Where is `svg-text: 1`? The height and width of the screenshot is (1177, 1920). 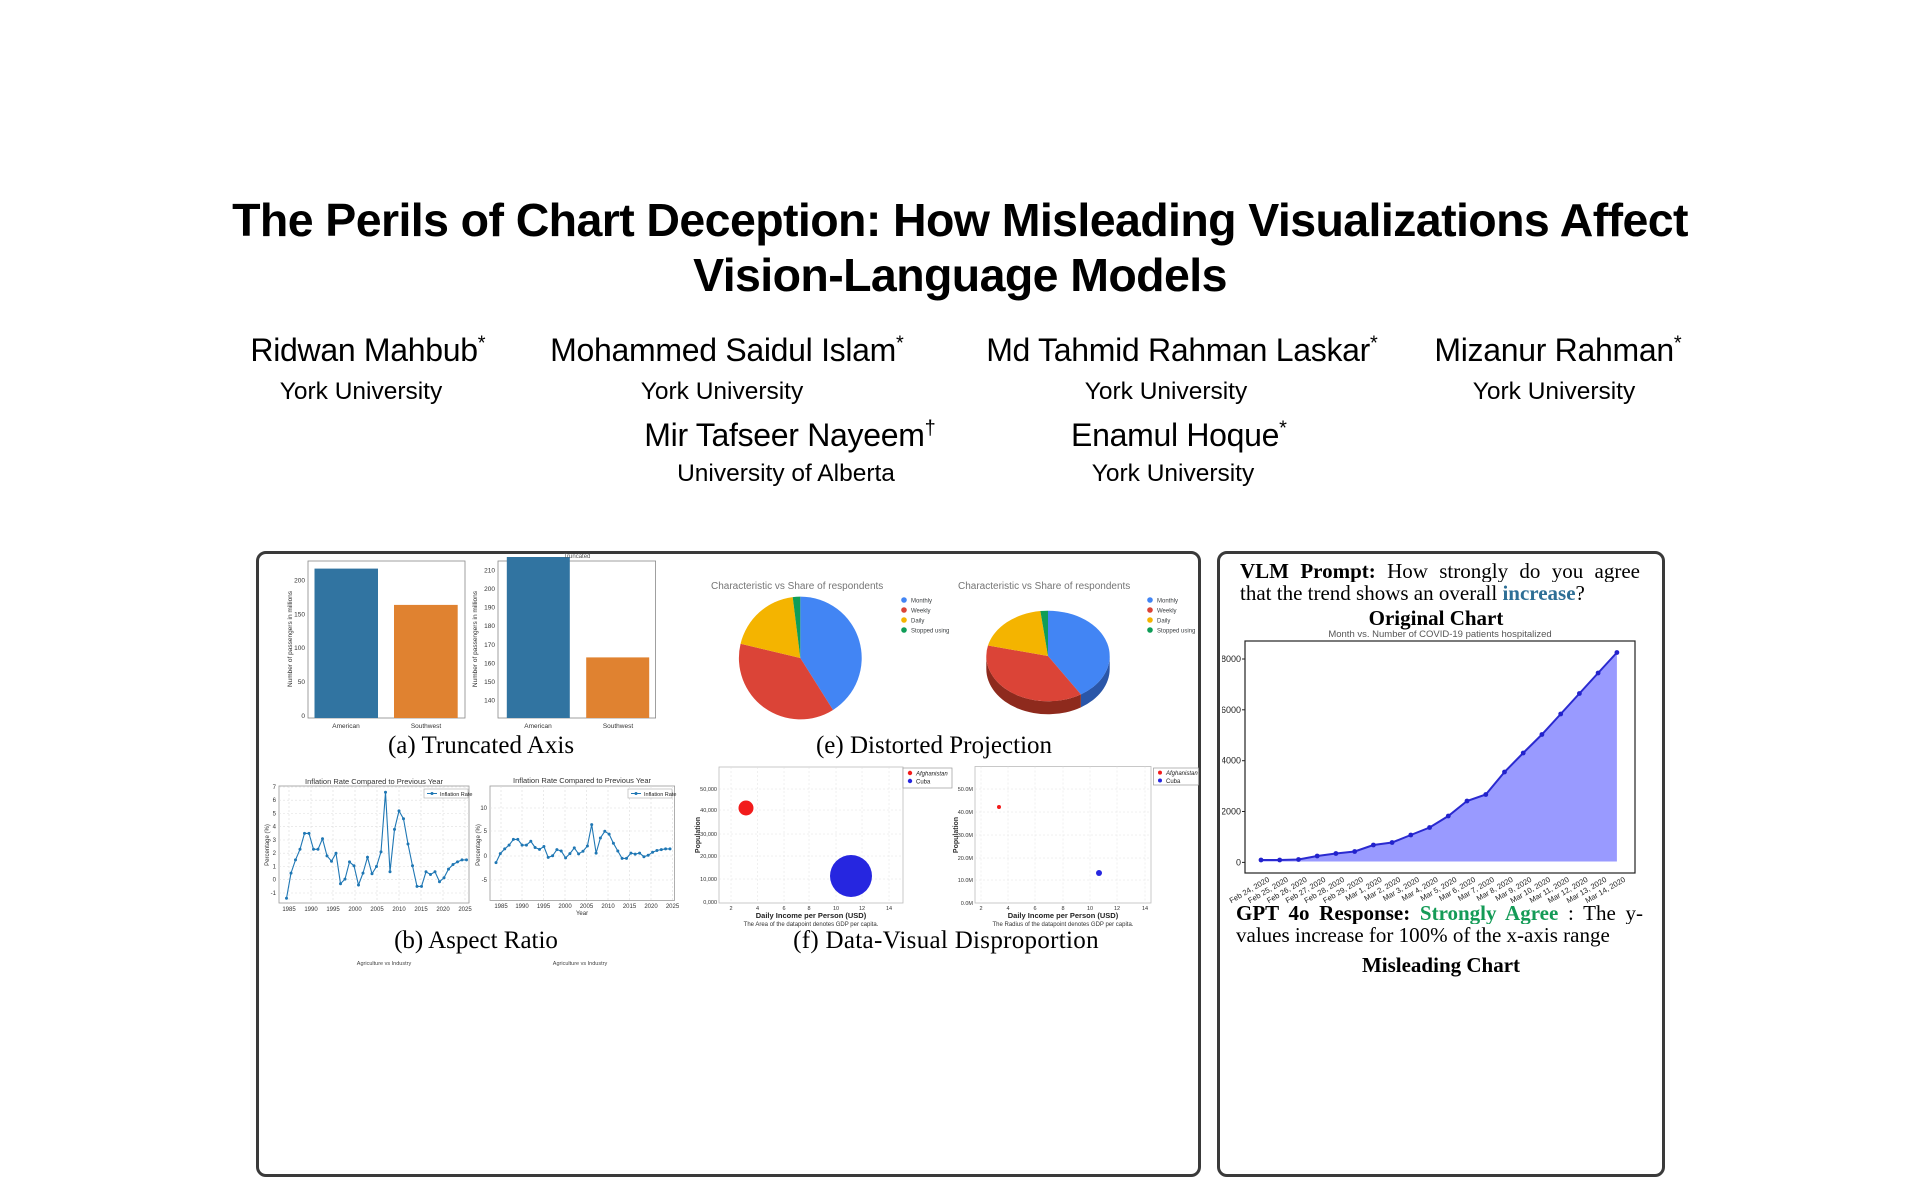 svg-text: 1 is located at coordinates (275, 868).